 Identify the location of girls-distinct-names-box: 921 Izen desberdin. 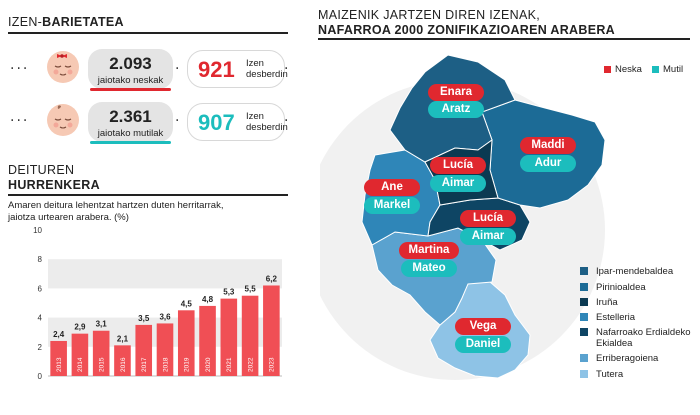
(237, 69).